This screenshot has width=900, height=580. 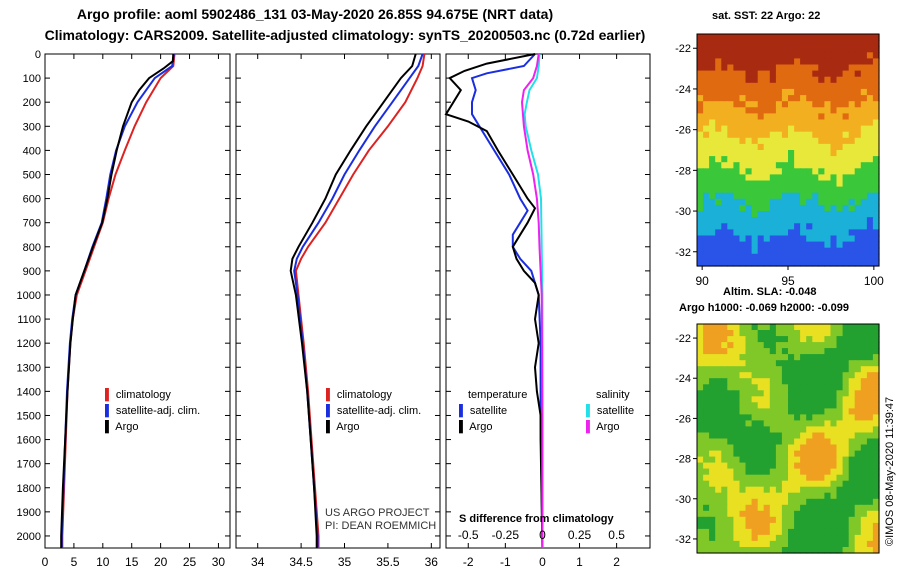 What do you see at coordinates (74, 562) in the screenshot?
I see `x-tick-label: 5` at bounding box center [74, 562].